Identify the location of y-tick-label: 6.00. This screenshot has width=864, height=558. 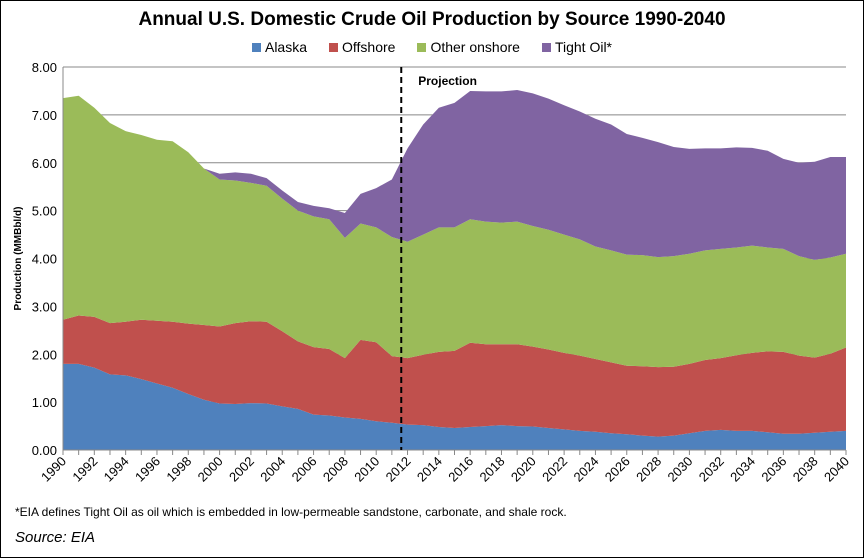
(44, 163).